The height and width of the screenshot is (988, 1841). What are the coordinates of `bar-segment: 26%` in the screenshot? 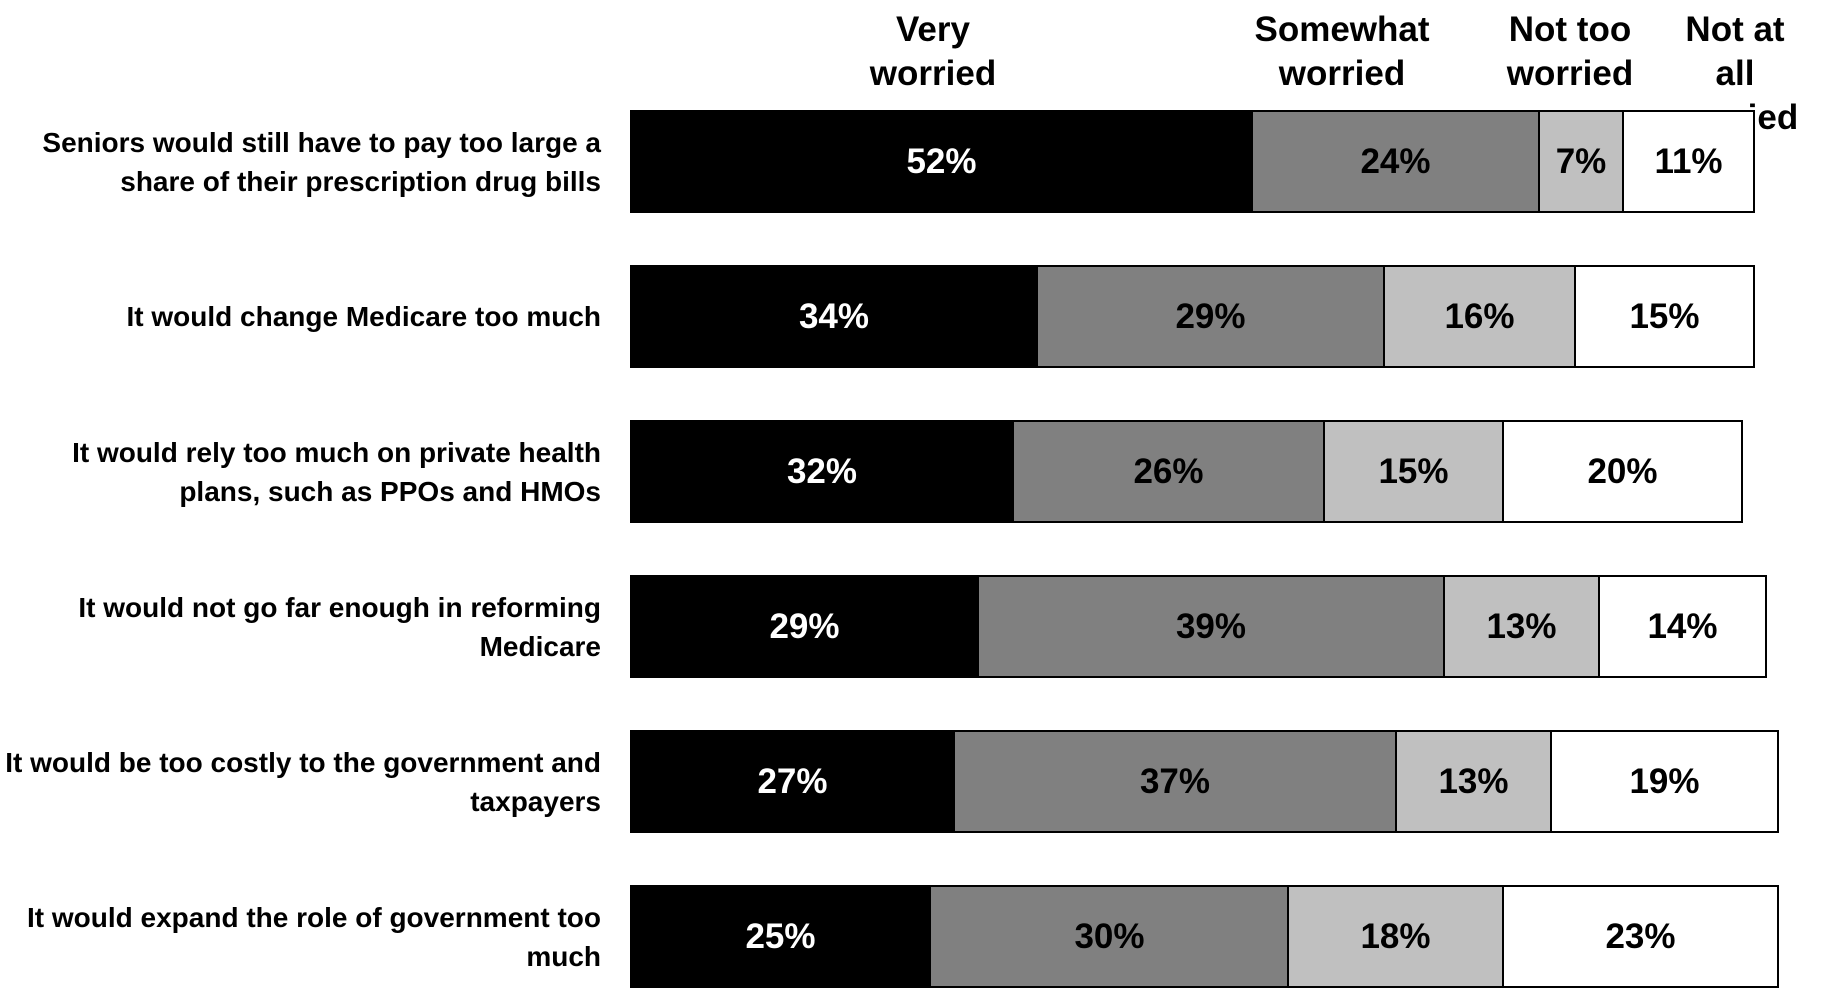 It's located at (1168, 471).